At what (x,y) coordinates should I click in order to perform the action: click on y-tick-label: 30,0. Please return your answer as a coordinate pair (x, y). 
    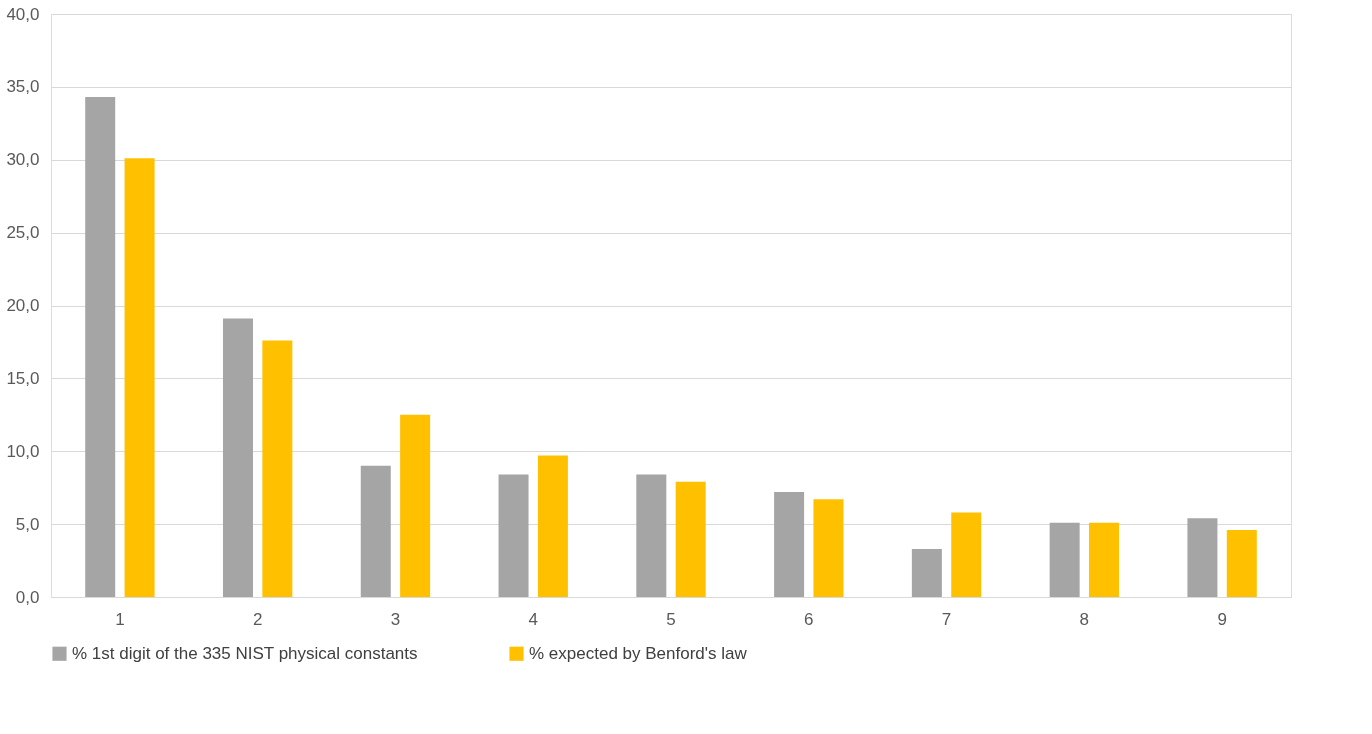
    Looking at the image, I should click on (23, 160).